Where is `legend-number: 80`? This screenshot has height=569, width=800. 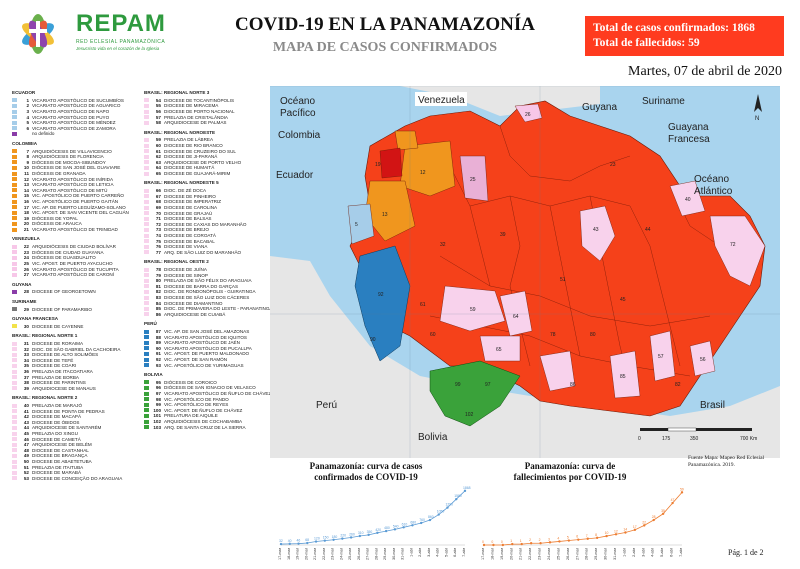 legend-number: 80 is located at coordinates (158, 281).